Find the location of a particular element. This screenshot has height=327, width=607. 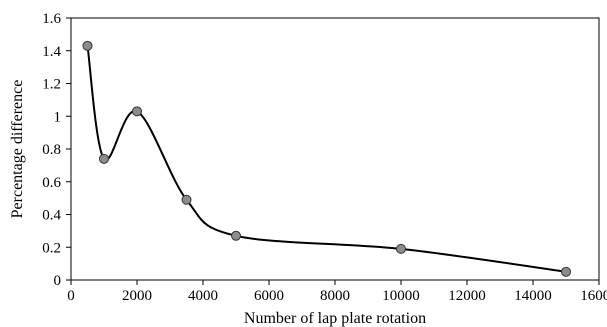

x-tick-label: 0 is located at coordinates (71, 296).